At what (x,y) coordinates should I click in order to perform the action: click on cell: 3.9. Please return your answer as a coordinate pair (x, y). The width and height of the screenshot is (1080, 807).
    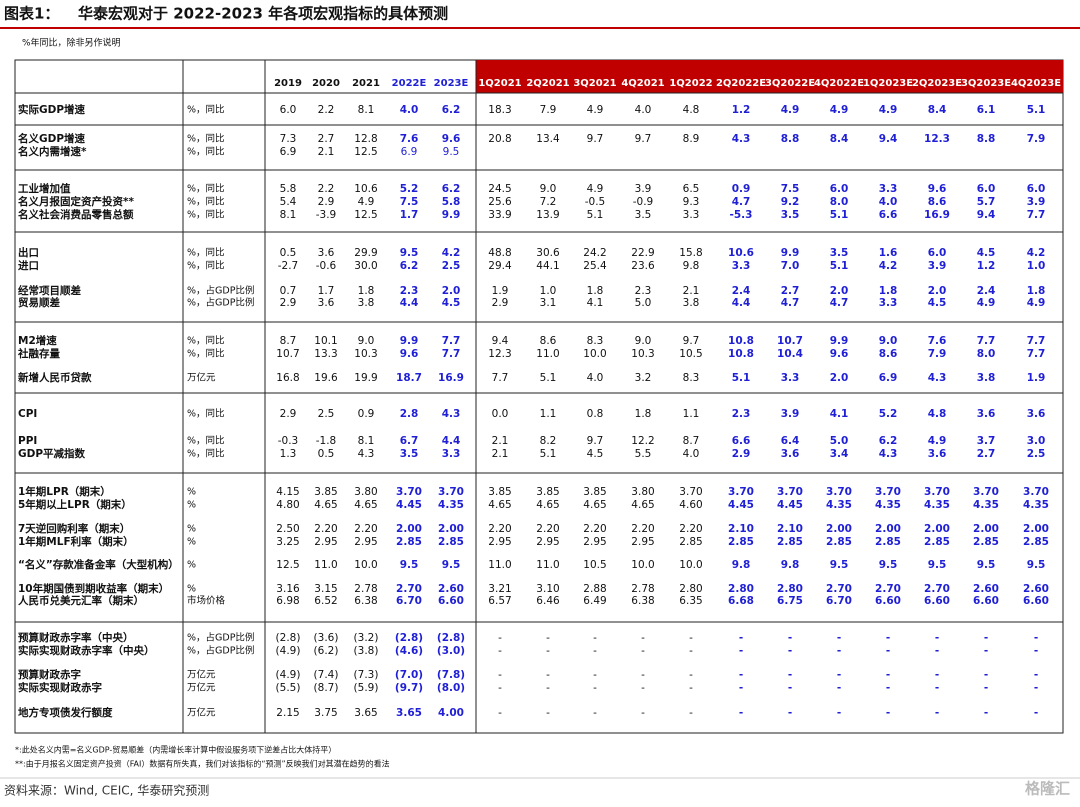
    Looking at the image, I should click on (790, 414).